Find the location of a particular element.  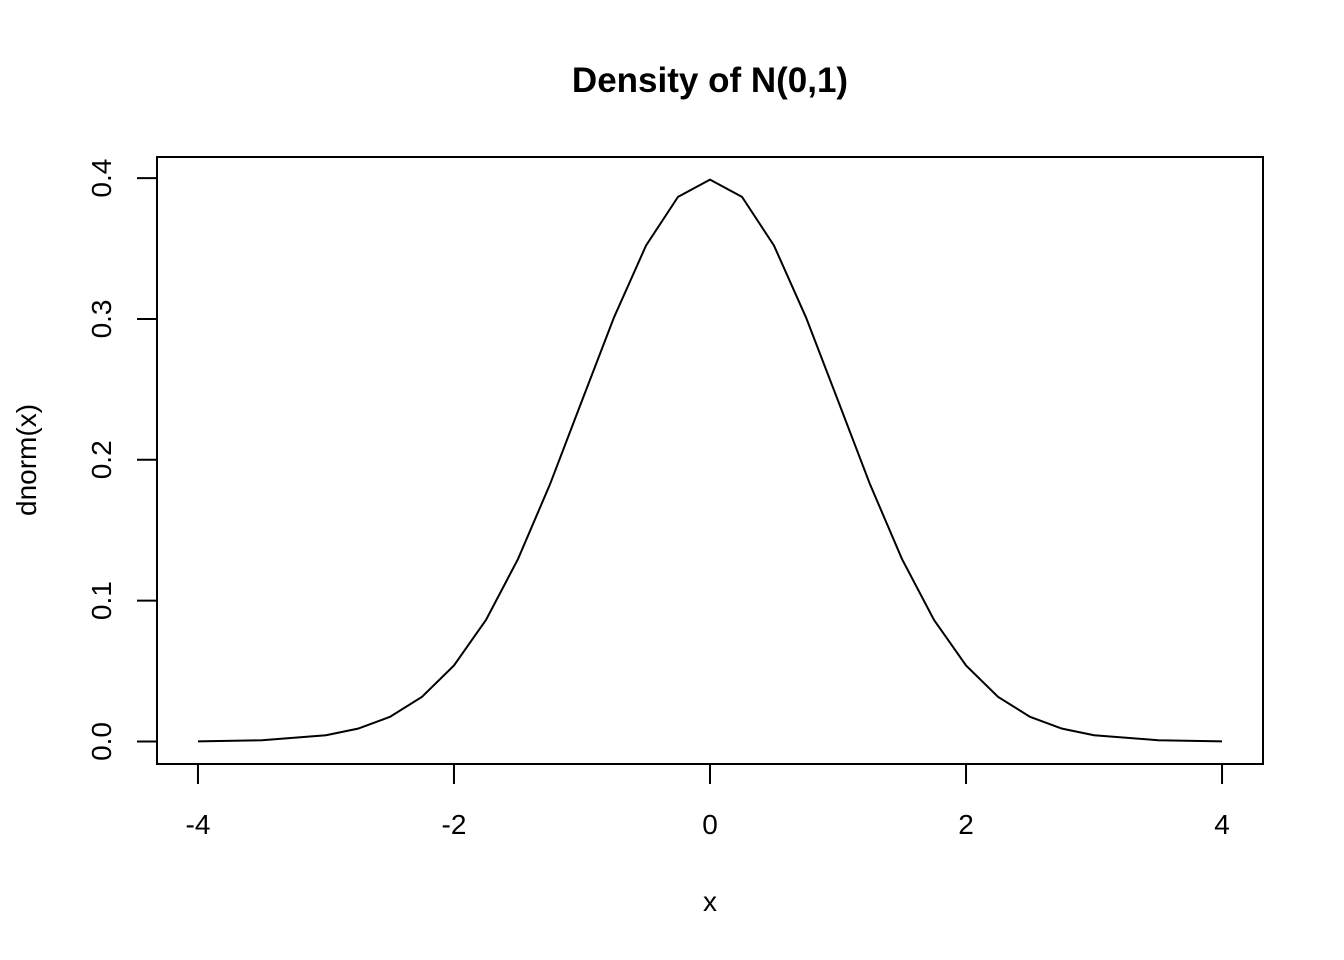

x-tick-label: -2 is located at coordinates (454, 824).